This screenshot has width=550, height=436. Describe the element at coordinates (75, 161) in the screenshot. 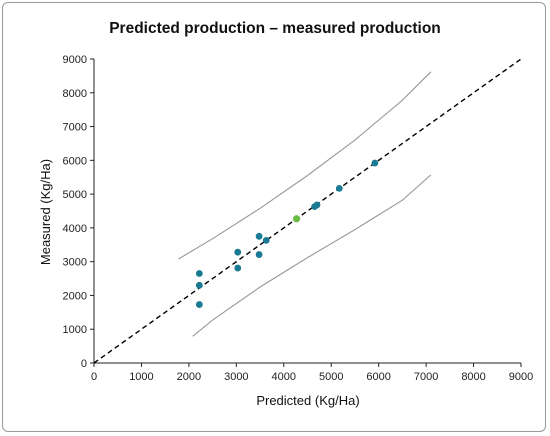

I see `y-tick-label: 6000` at that location.